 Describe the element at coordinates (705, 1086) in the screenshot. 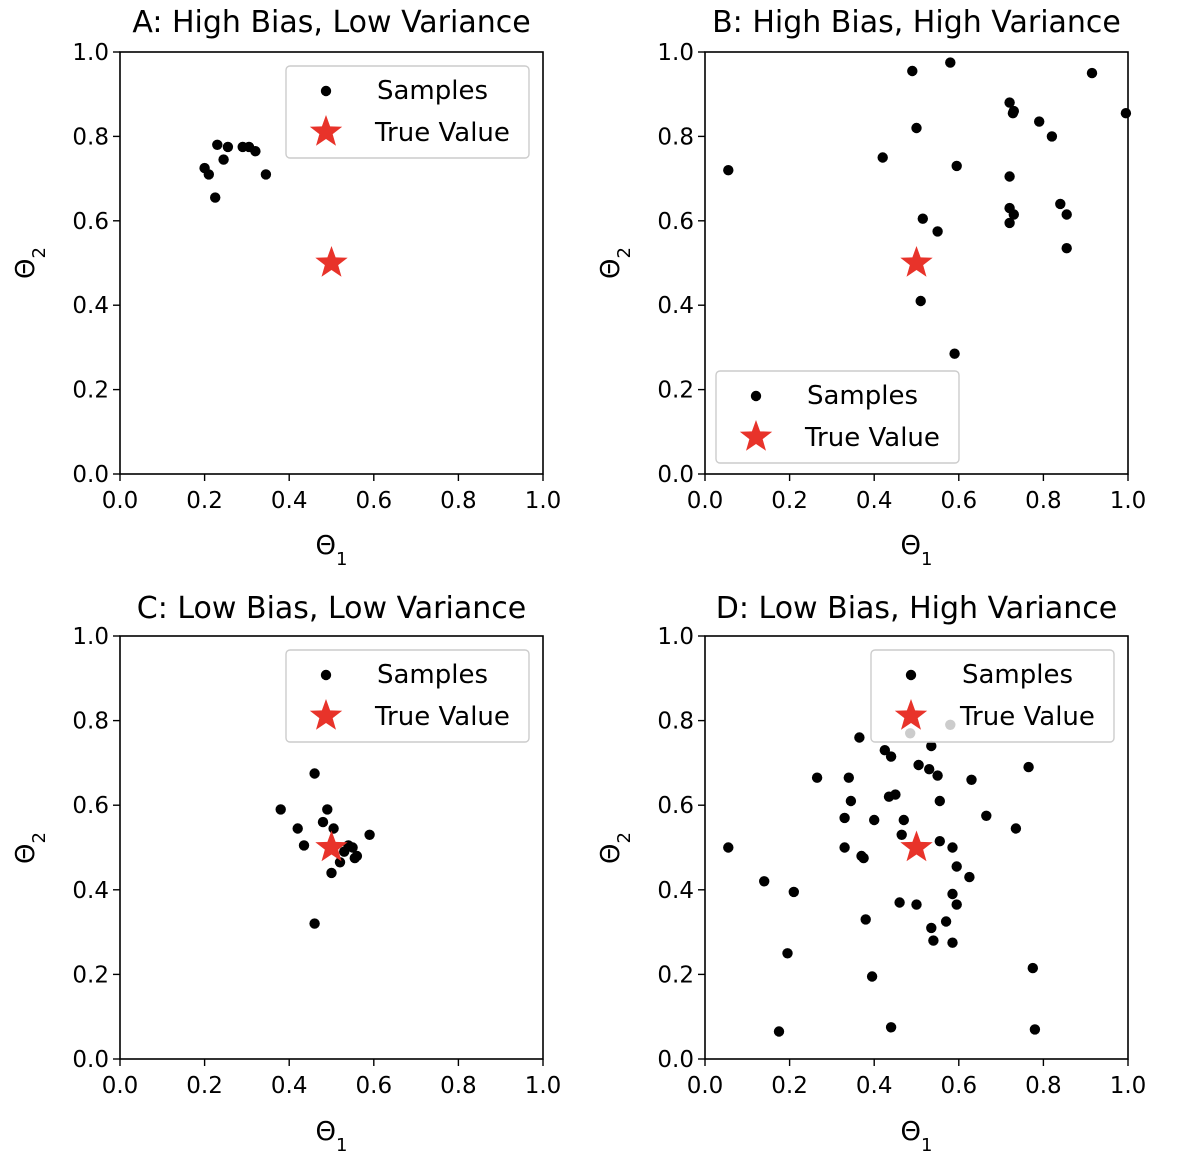

I see `x-tick-label: 0.0` at that location.